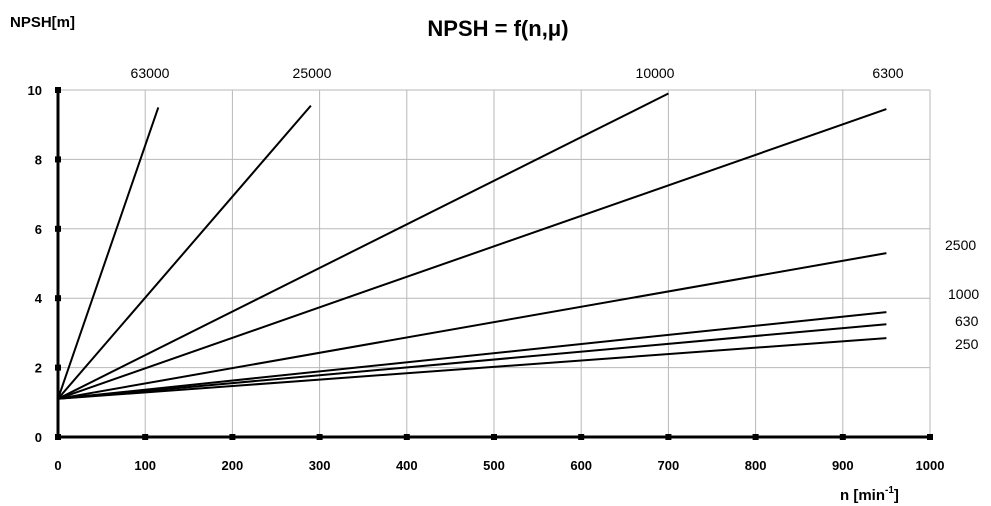 This screenshot has height=506, width=991. I want to click on y-tick-label: 10, so click(35, 90).